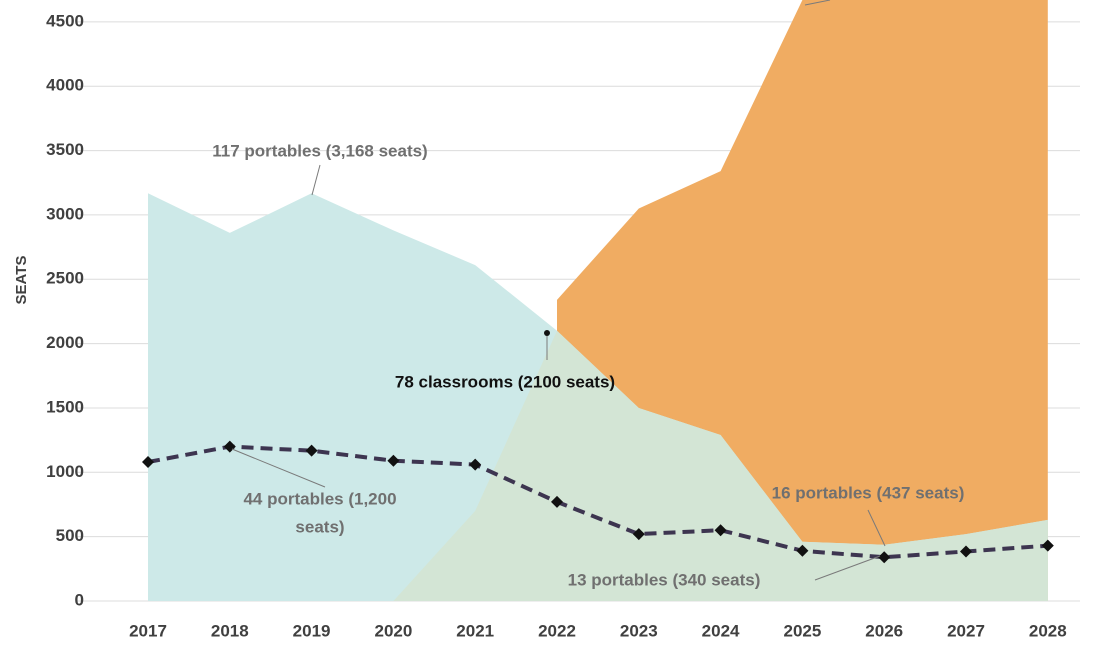 This screenshot has width=1094, height=645. Describe the element at coordinates (65, 149) in the screenshot. I see `y-tick-label: 3500` at that location.